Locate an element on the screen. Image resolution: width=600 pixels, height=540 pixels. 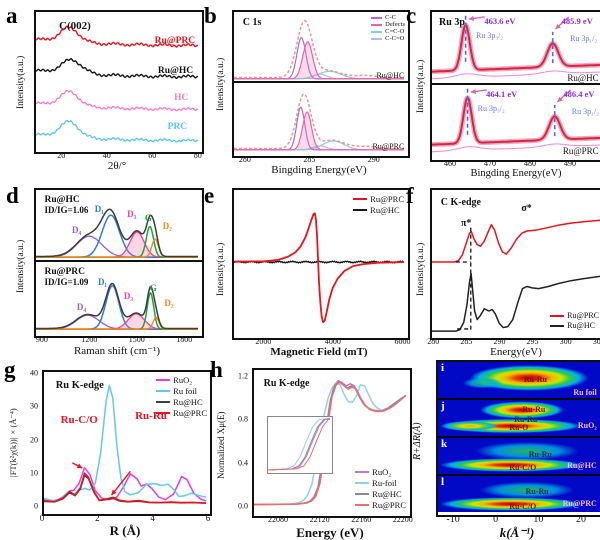
panel-d-bottom-chart is located at coordinates (117, 306).